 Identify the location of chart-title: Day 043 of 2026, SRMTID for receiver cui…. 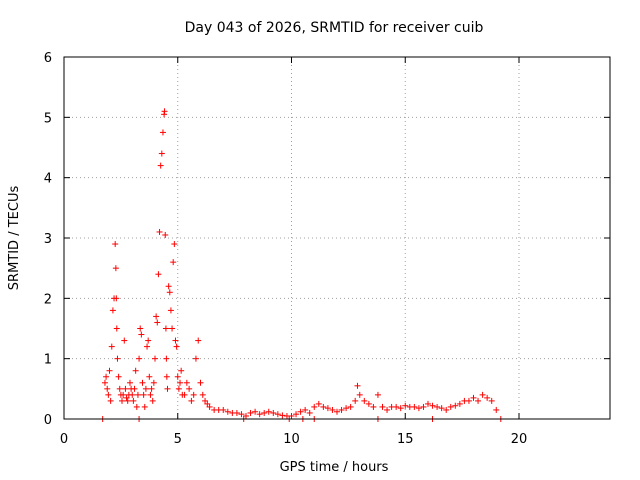
(334, 28).